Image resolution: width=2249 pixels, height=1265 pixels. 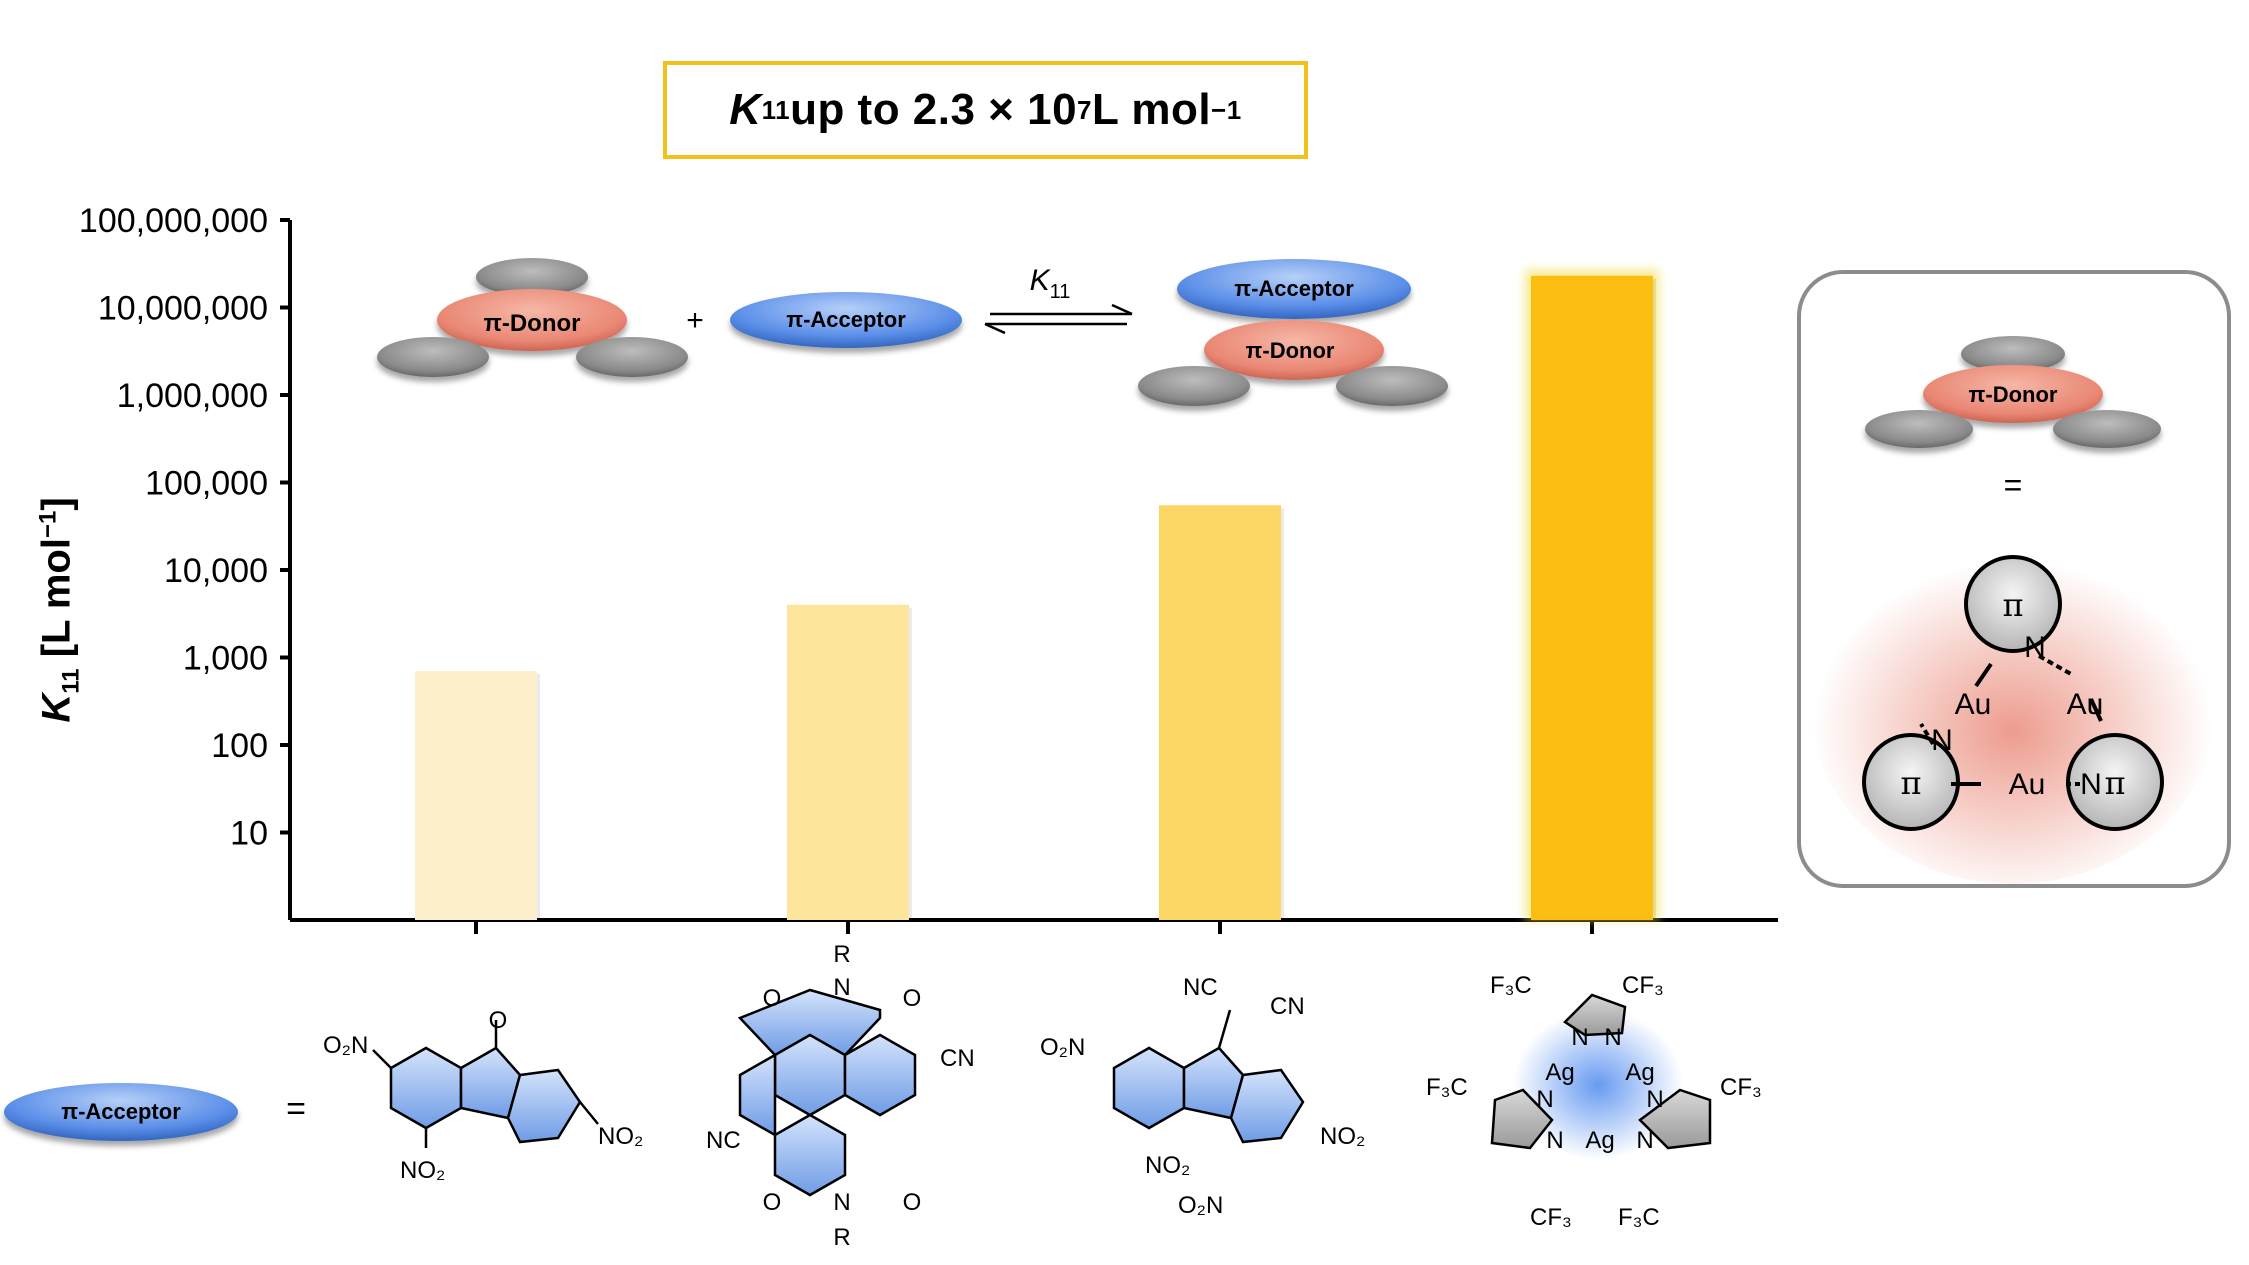 What do you see at coordinates (296, 1109) in the screenshot?
I see `acceptor-equals: =` at bounding box center [296, 1109].